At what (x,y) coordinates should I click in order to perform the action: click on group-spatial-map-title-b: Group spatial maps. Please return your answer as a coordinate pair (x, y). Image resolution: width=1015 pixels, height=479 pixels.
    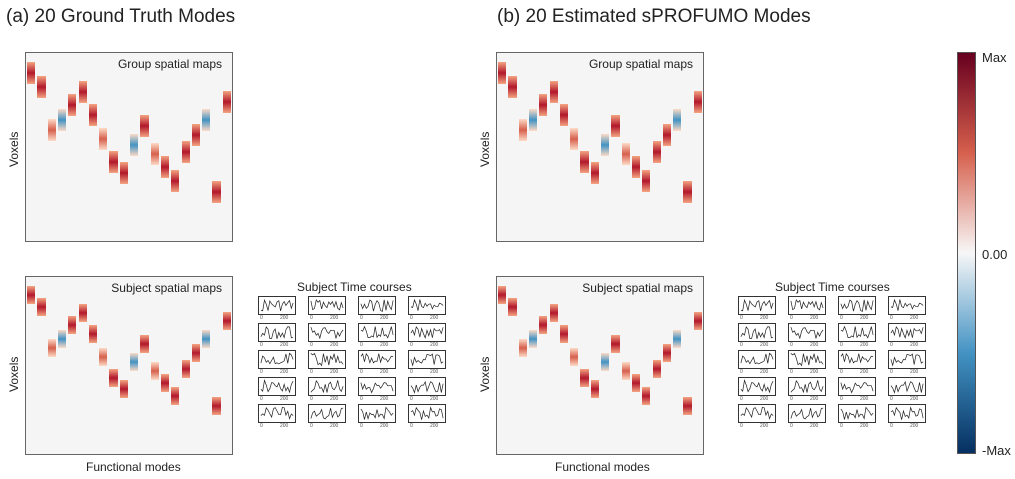
    Looking at the image, I should click on (640, 64).